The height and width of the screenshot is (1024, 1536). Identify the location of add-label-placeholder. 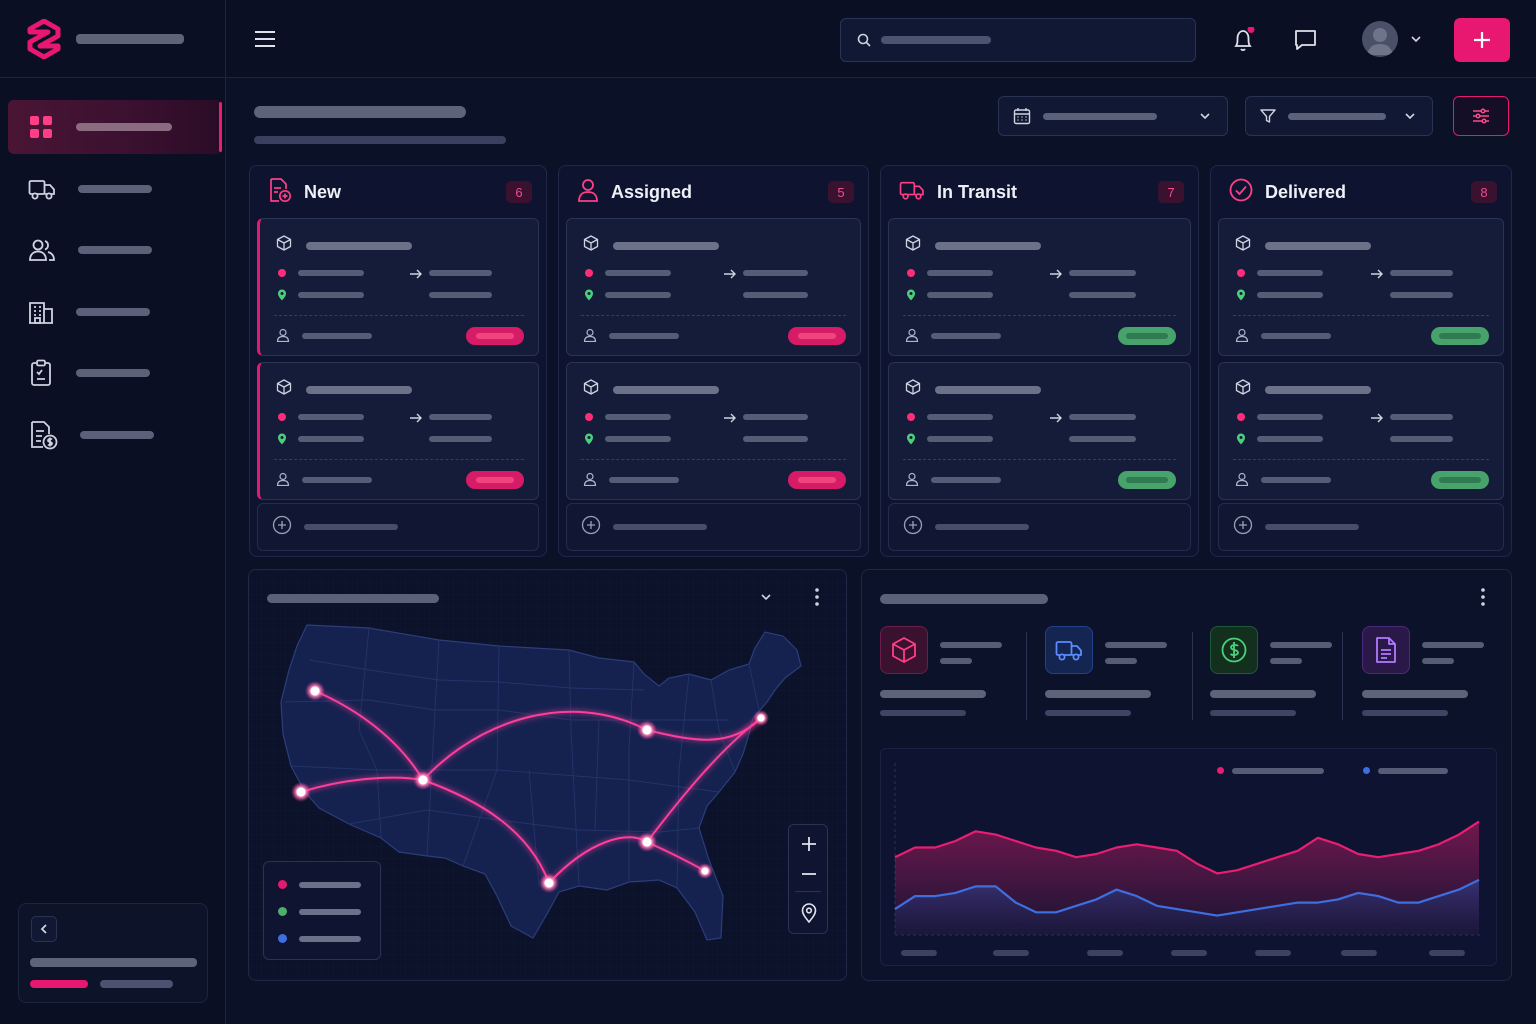
(982, 527).